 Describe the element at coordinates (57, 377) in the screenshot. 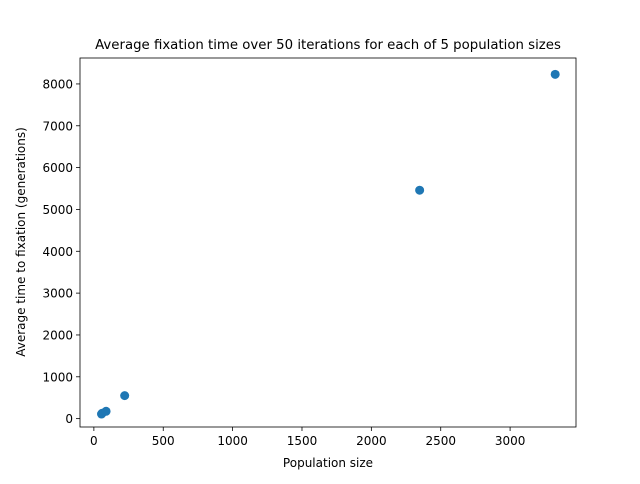

I see `y-tick-label: 1000` at that location.